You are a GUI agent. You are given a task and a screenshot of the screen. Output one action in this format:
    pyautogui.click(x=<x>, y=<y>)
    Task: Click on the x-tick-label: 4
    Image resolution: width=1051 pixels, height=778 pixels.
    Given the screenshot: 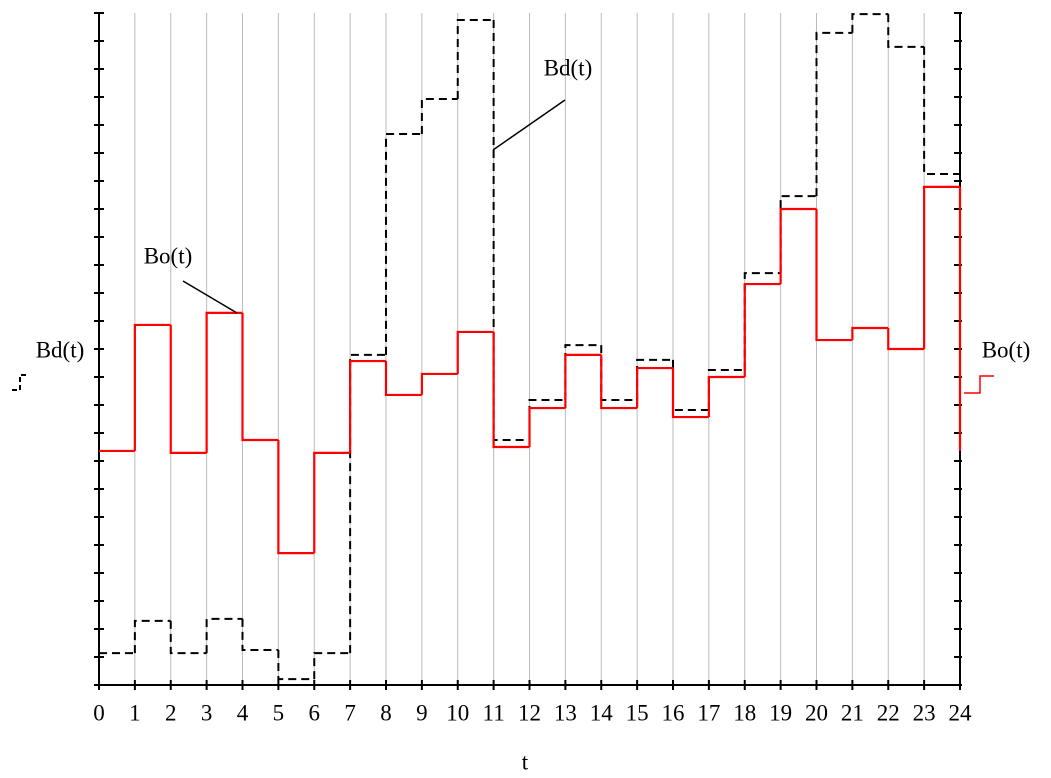 What is the action you would take?
    pyautogui.click(x=243, y=712)
    